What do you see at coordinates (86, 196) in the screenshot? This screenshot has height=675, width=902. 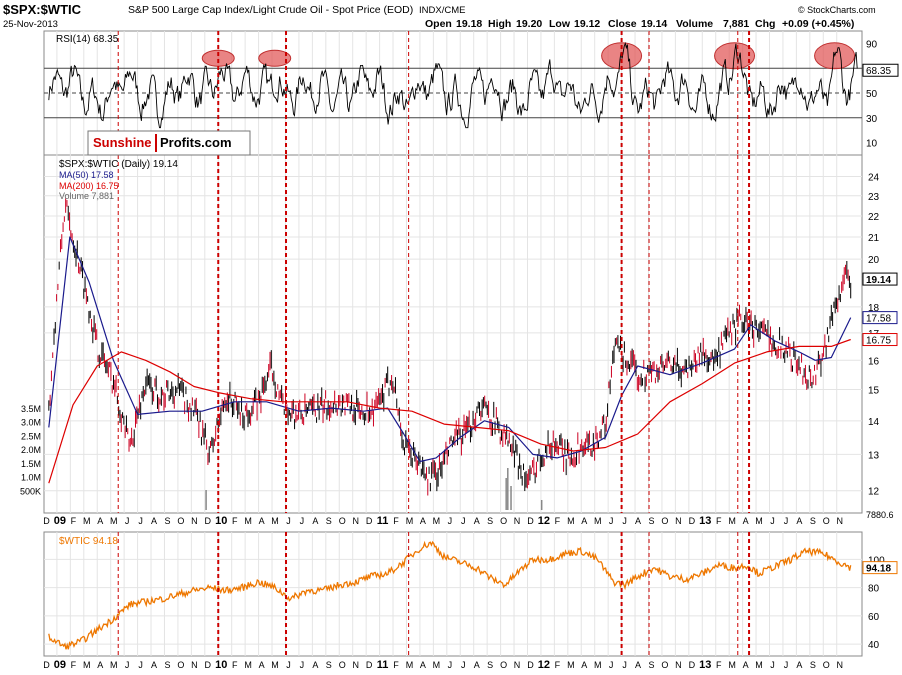 I see `price-legend-volume: Volume 7,881` at bounding box center [86, 196].